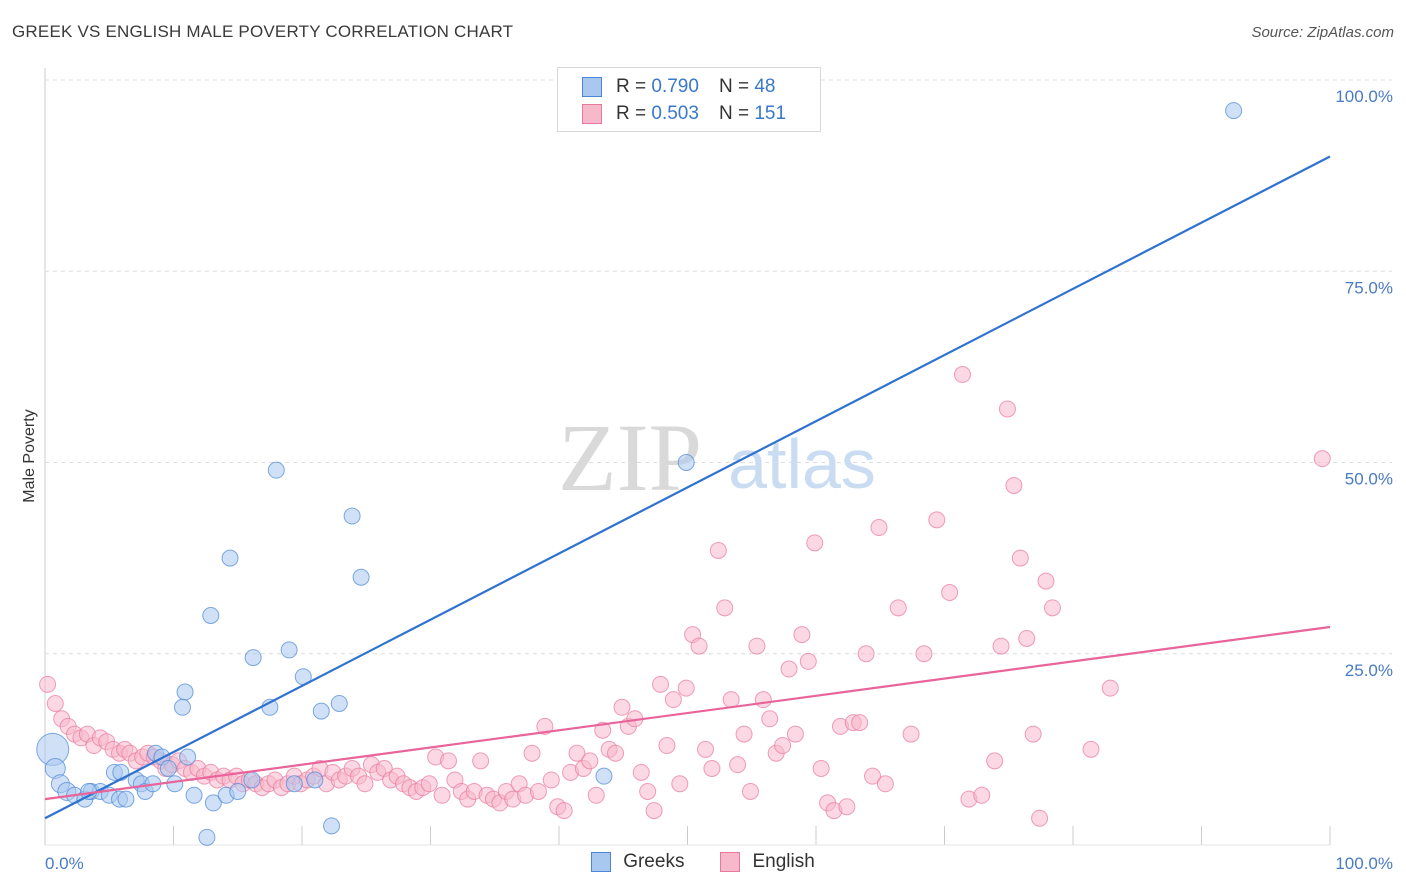 This screenshot has height=892, width=1406. Describe the element at coordinates (601, 862) in the screenshot. I see `greeks-legend-swatch` at that location.